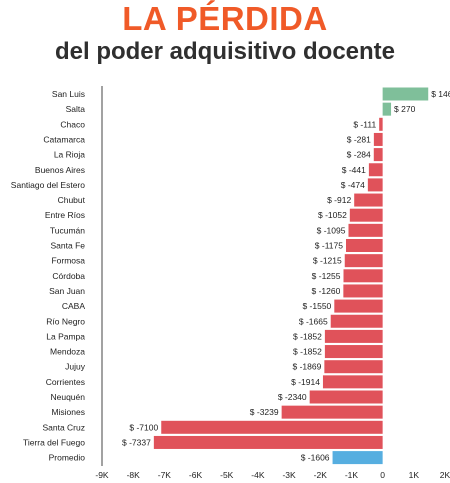 The height and width of the screenshot is (483, 450). I want to click on category-label: Santiago del Estero, so click(48, 185).